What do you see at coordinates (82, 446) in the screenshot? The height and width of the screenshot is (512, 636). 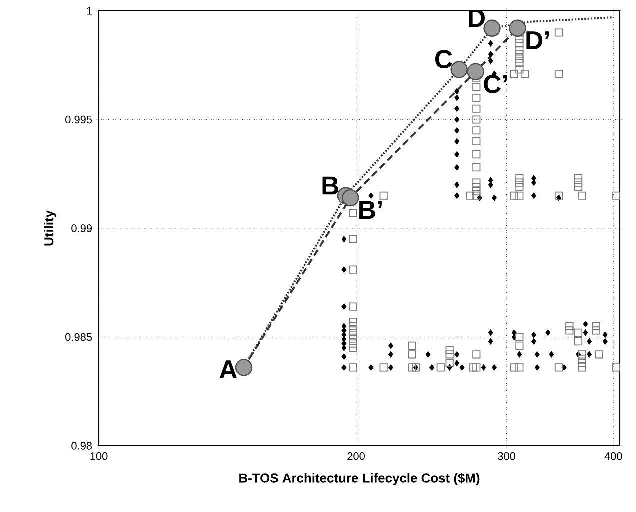 I see `y-tick-label: 0.98` at bounding box center [82, 446].